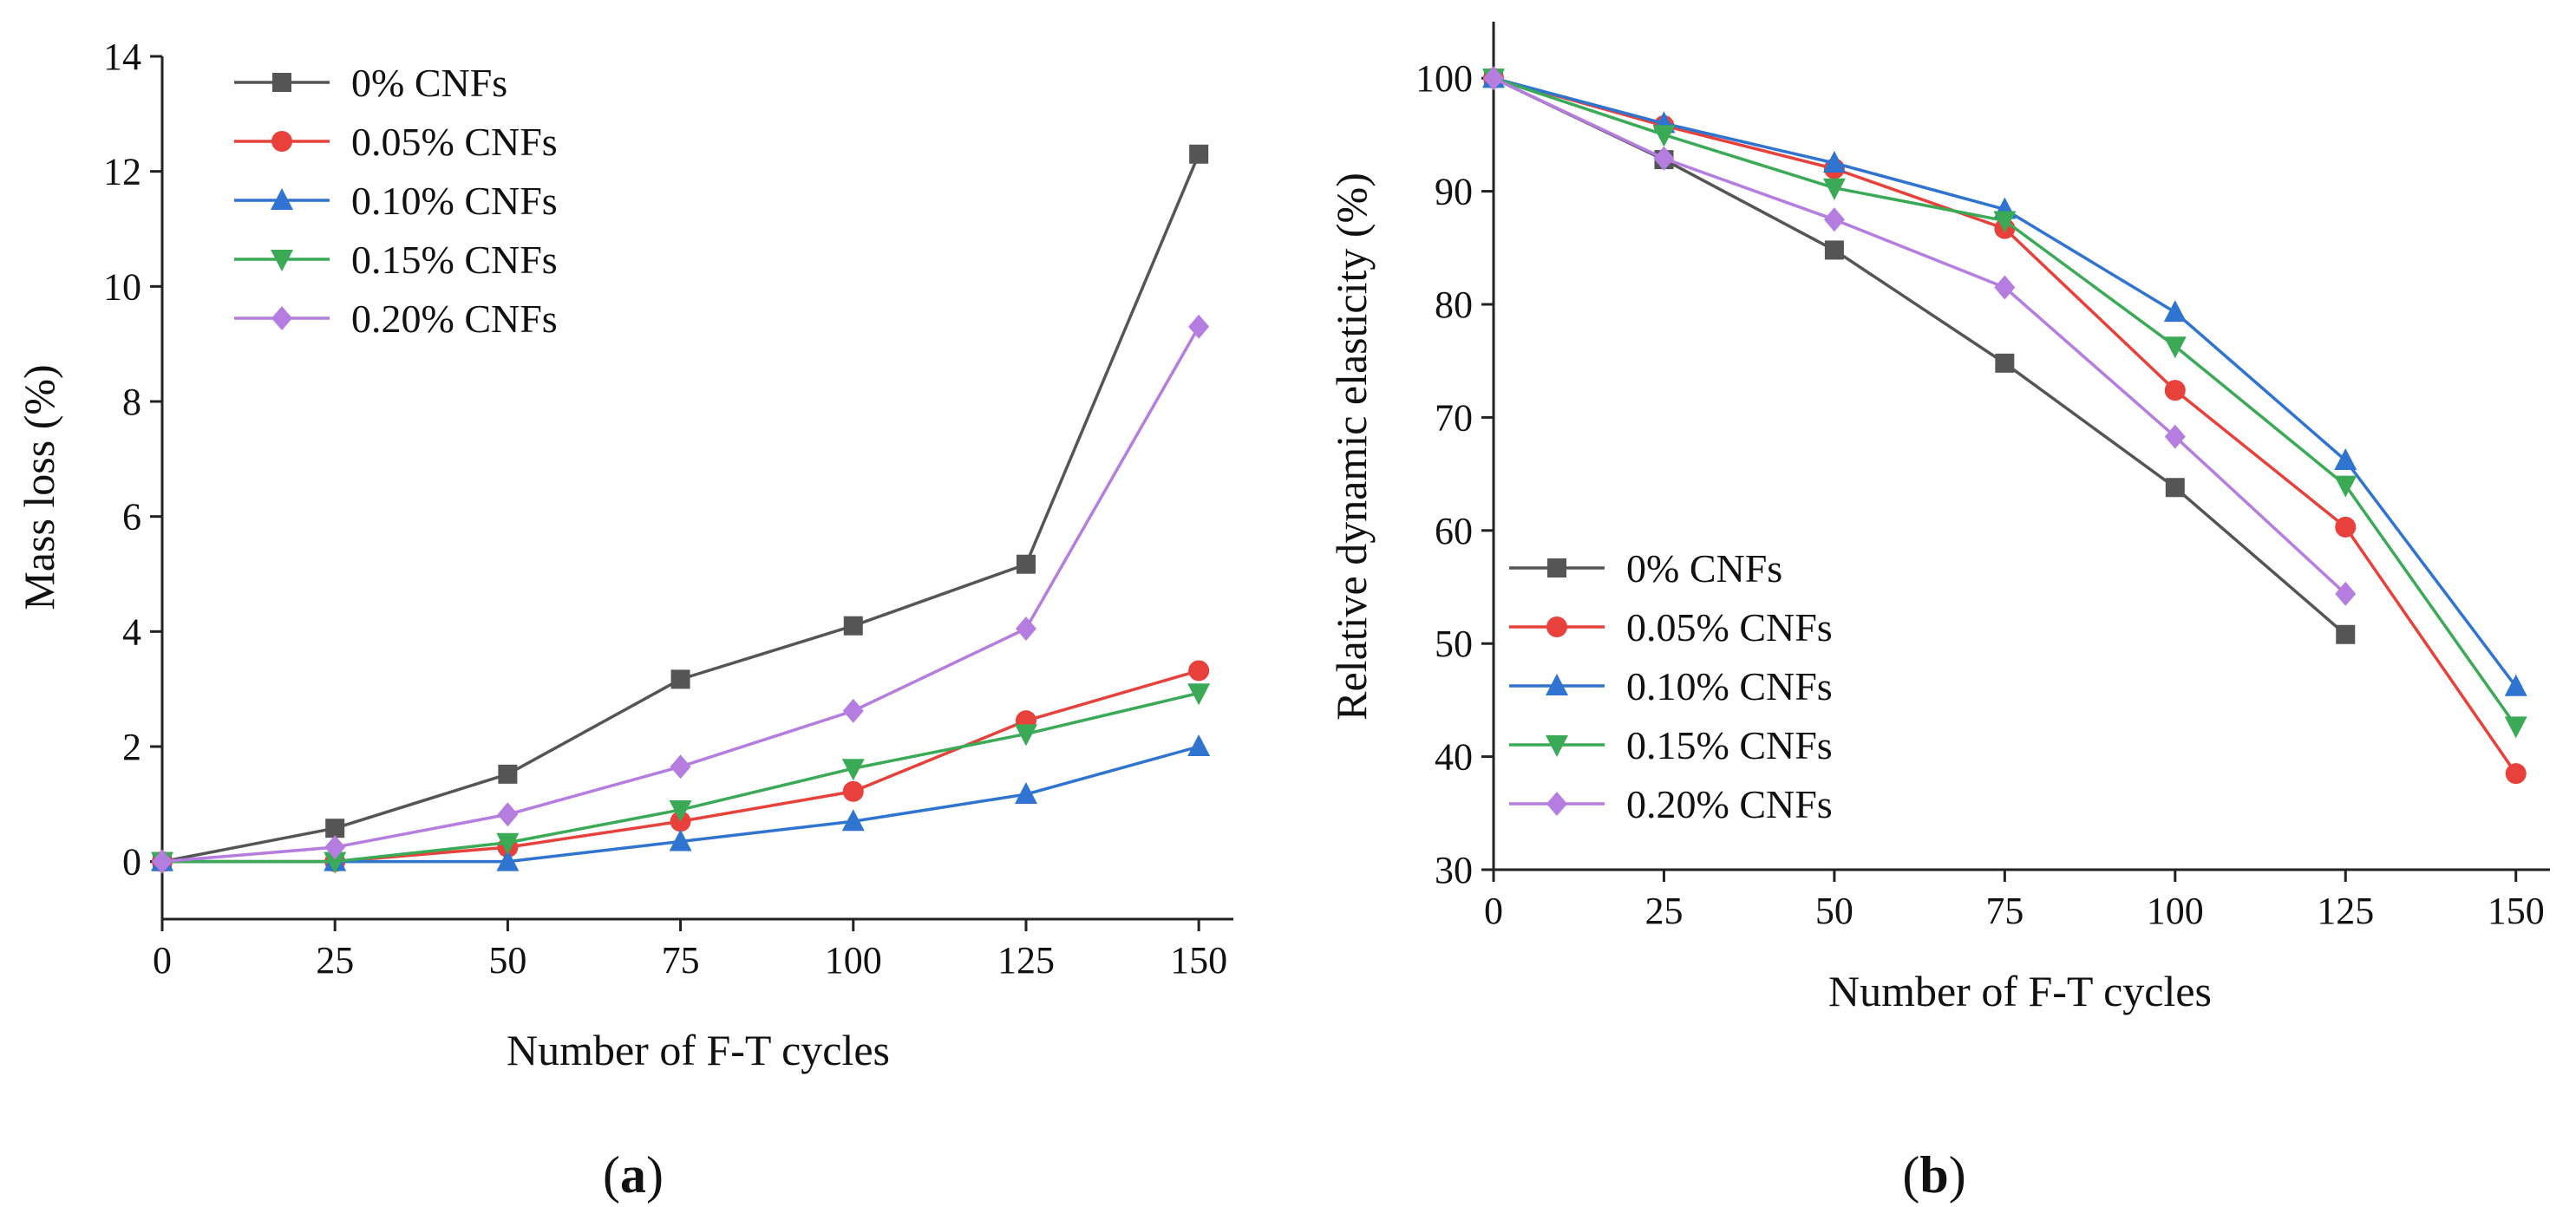 This screenshot has width=2576, height=1207. Describe the element at coordinates (1729, 627) in the screenshot. I see `panel-b-legend-label: 0.05% CNFs` at that location.